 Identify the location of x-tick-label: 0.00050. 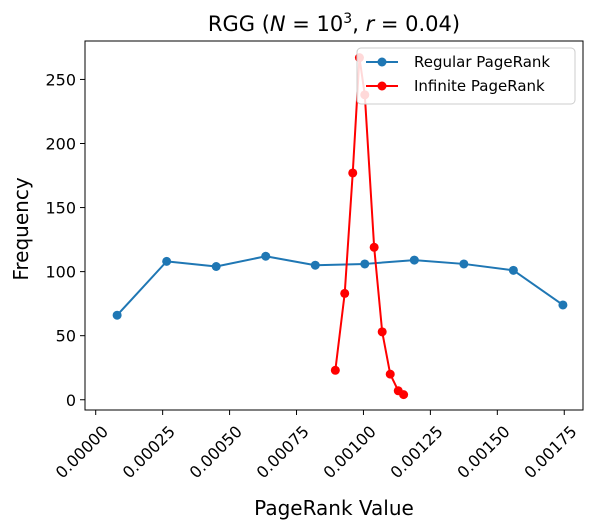
(216, 452).